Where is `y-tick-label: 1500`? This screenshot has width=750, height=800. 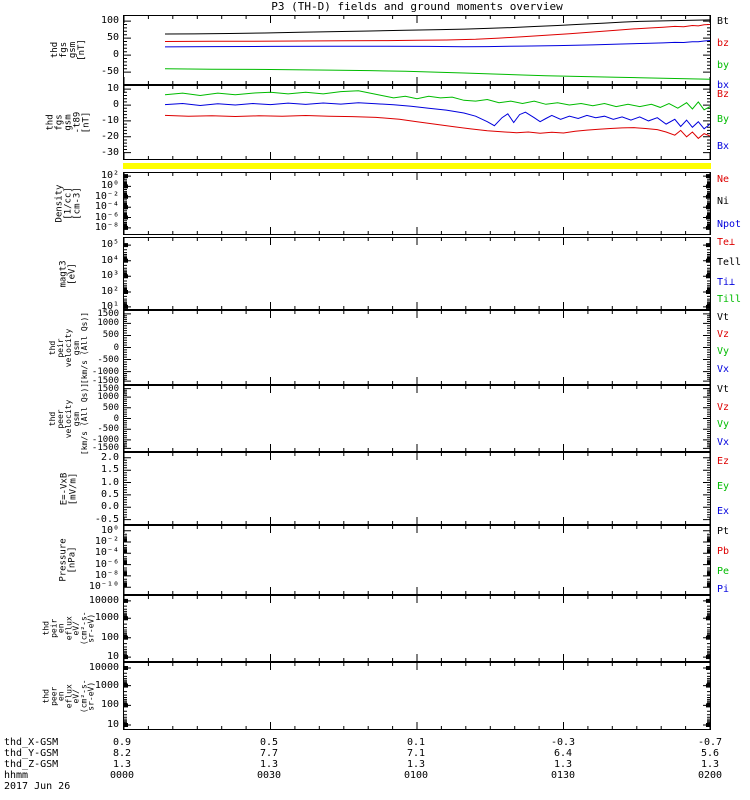
y-tick-label: 1500 is located at coordinates (108, 388).